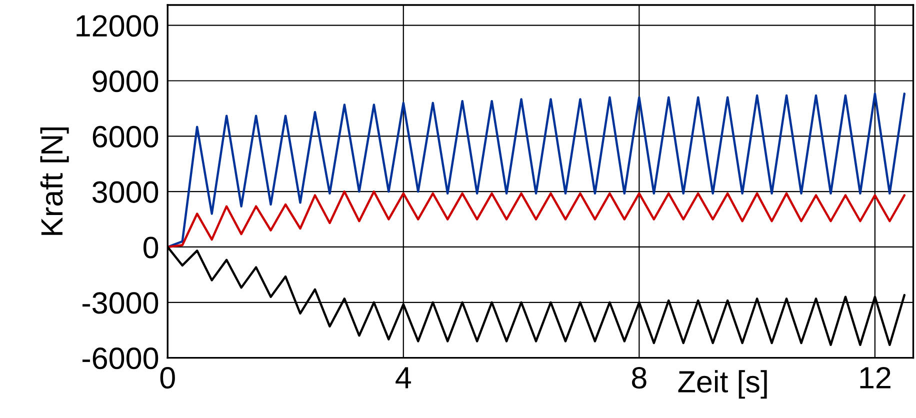  What do you see at coordinates (537, 219) in the screenshot?
I see `line-series` at bounding box center [537, 219].